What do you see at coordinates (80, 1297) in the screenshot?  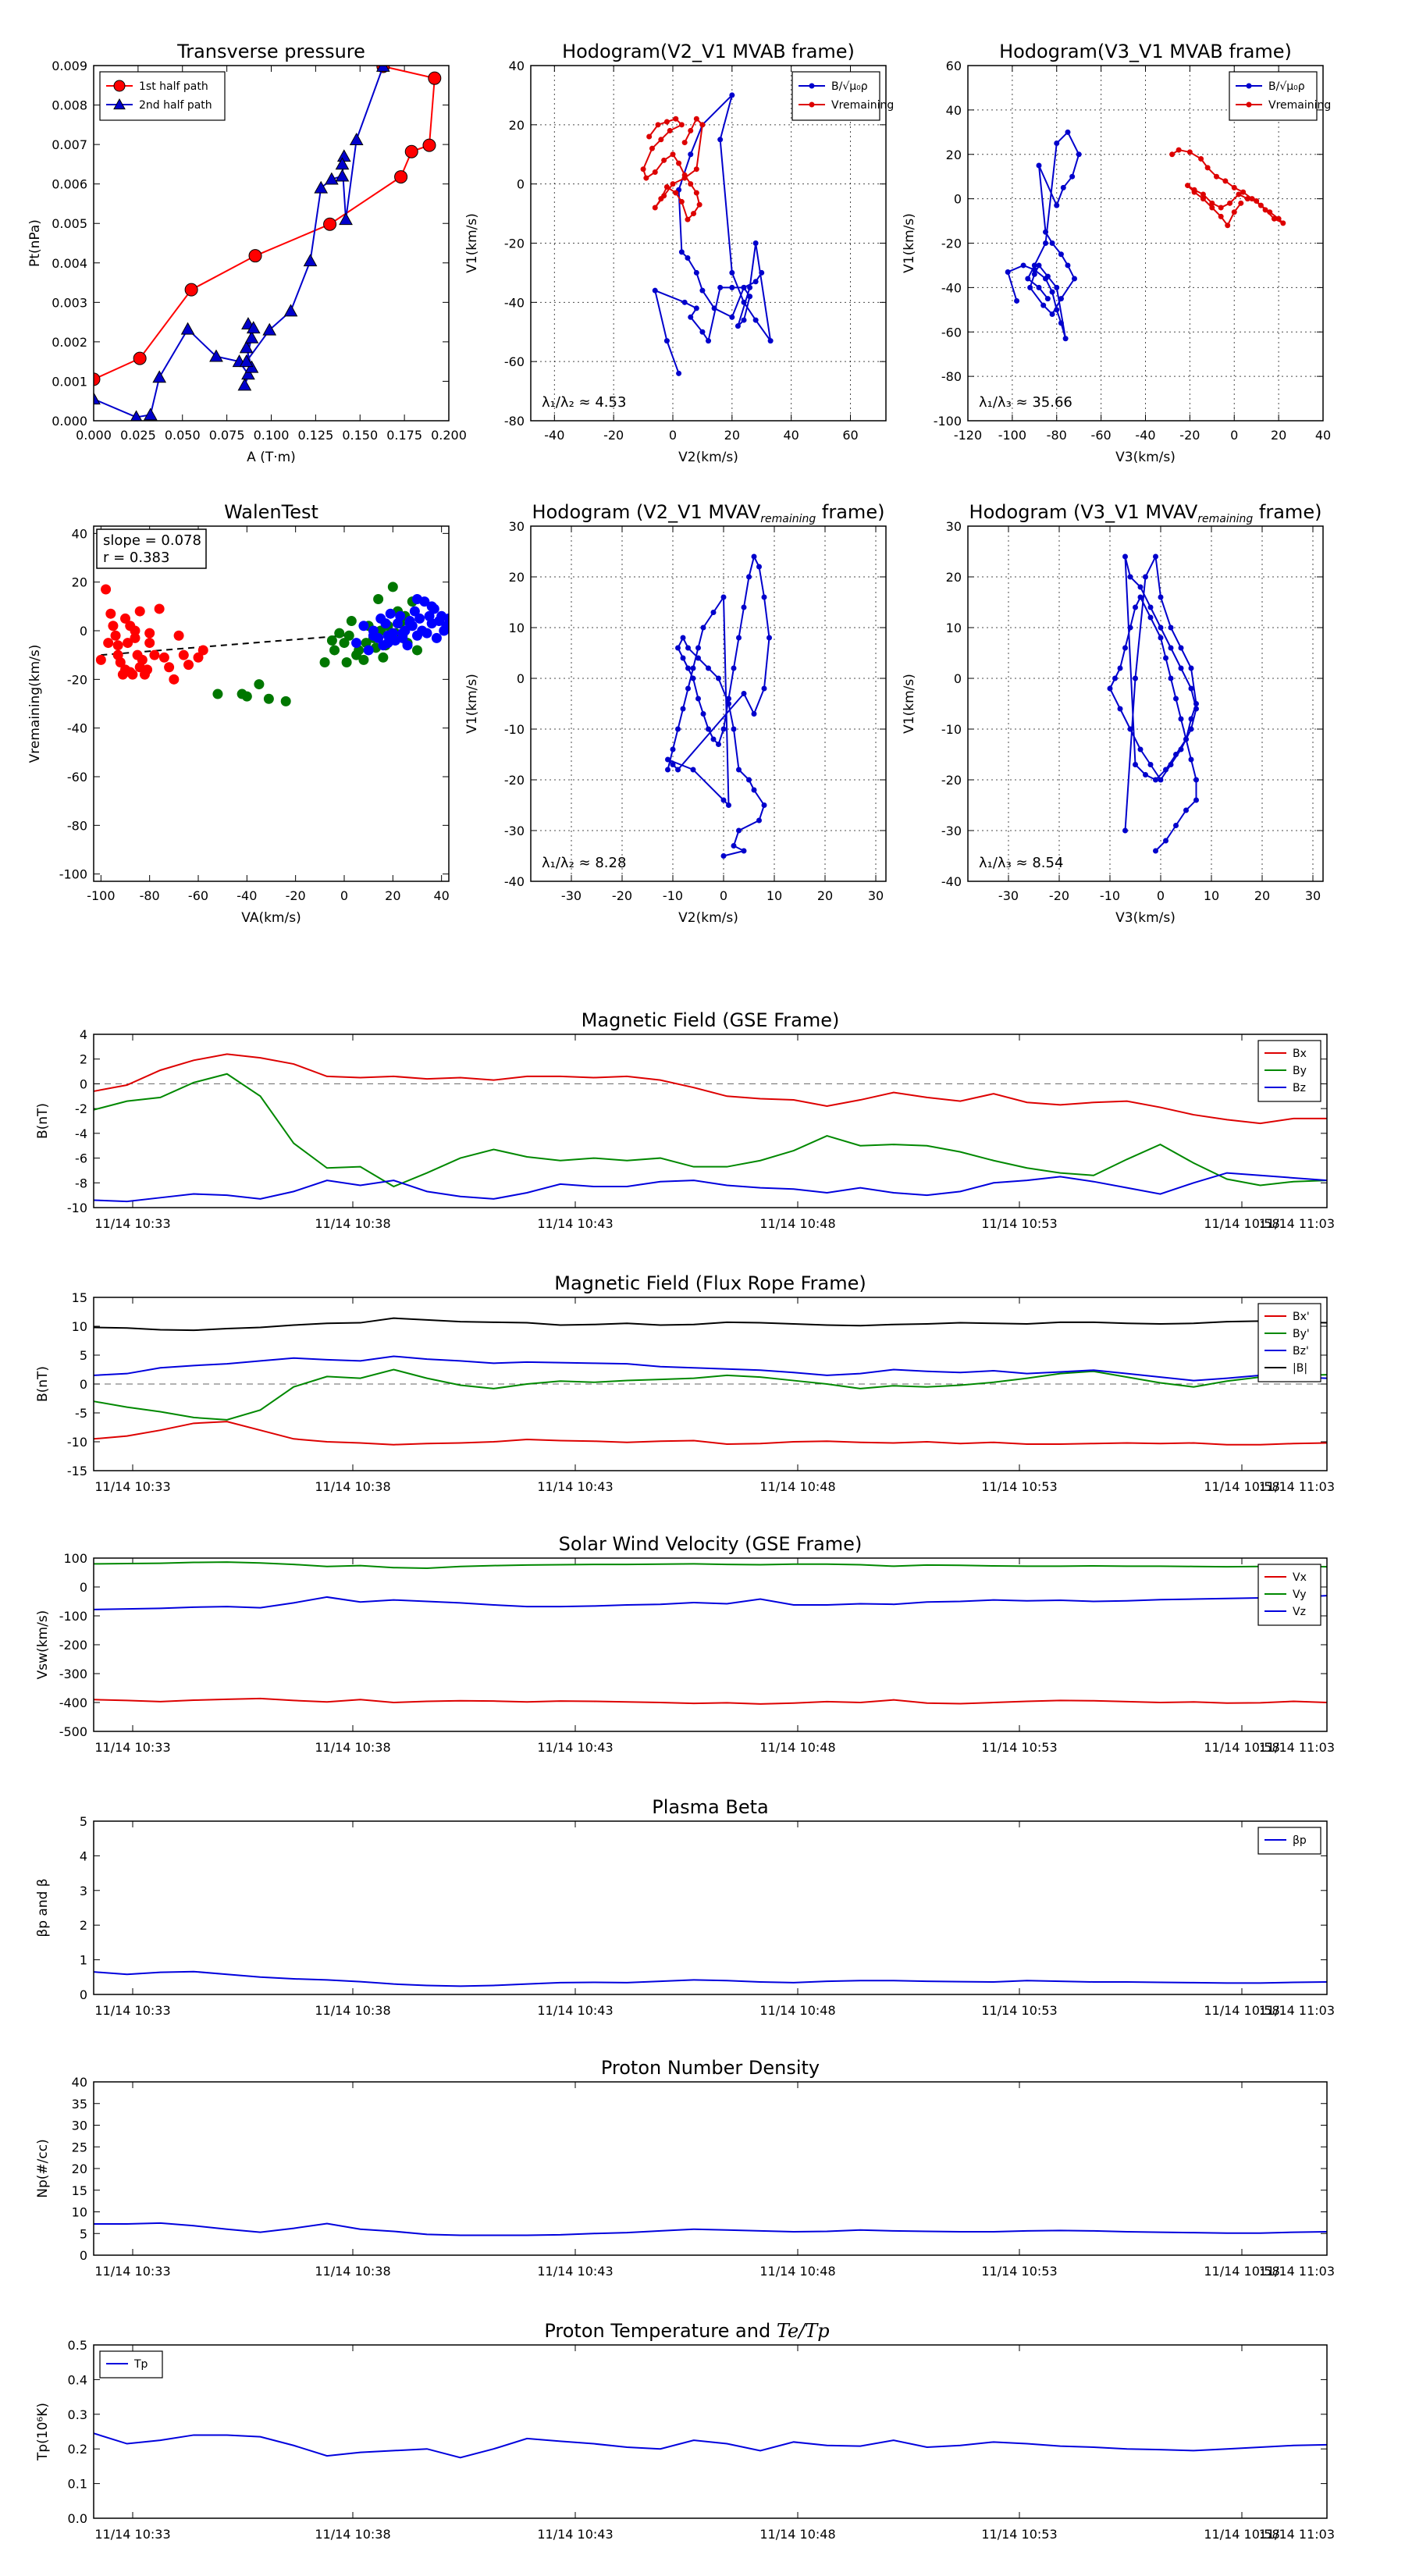 I see `y-tick-label: 15` at bounding box center [80, 1297].